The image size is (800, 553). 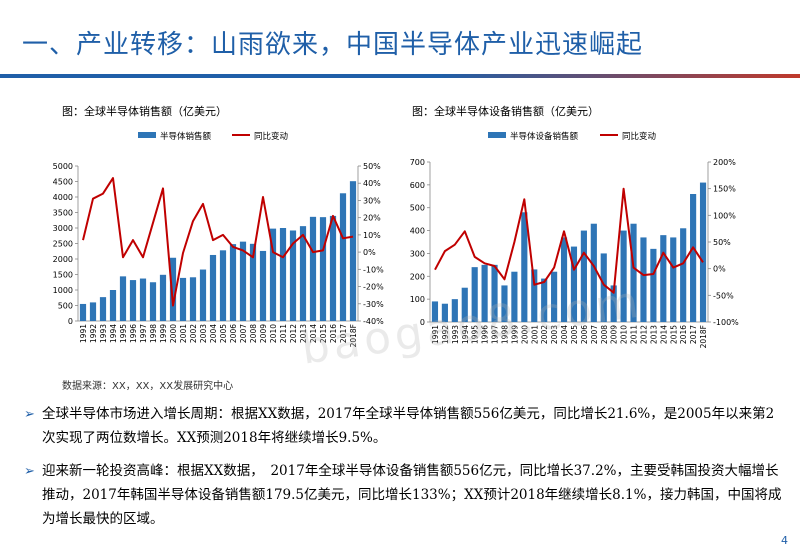 I want to click on left-tick-label: 600, so click(x=417, y=185).